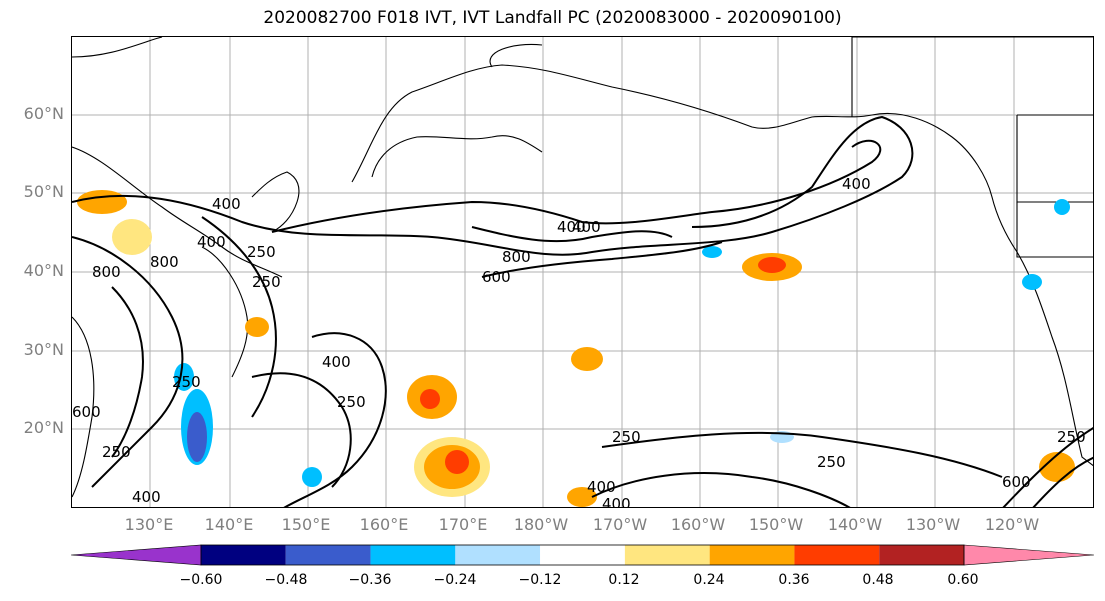 This screenshot has width=1105, height=601. Describe the element at coordinates (963, 580) in the screenshot. I see `colorbar-tick: 0.60` at that location.